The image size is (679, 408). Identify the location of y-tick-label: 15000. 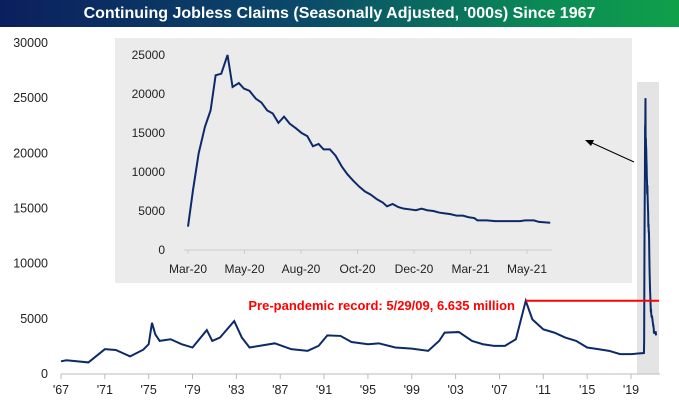
(30, 209).